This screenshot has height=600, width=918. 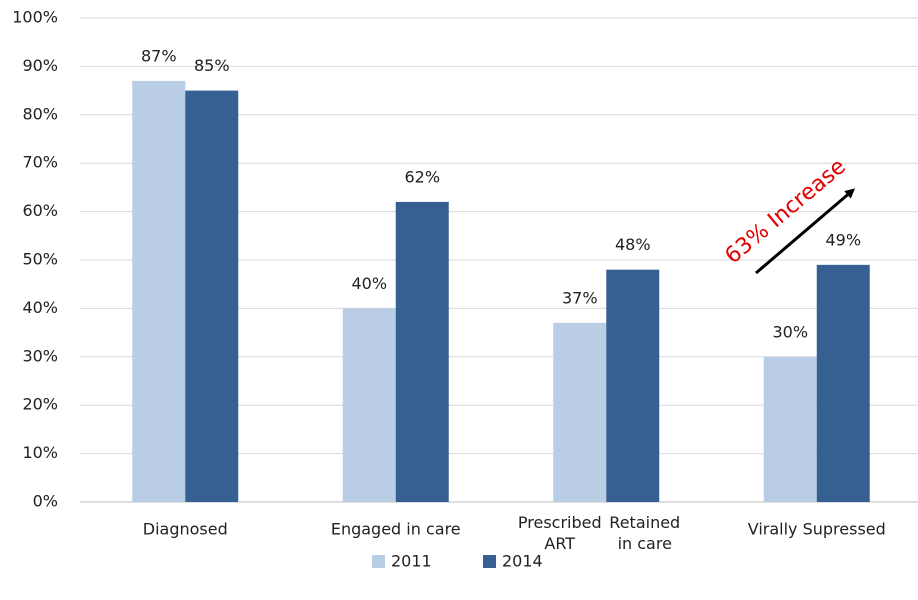 What do you see at coordinates (40, 307) in the screenshot?
I see `y-tick-label: 40%` at bounding box center [40, 307].